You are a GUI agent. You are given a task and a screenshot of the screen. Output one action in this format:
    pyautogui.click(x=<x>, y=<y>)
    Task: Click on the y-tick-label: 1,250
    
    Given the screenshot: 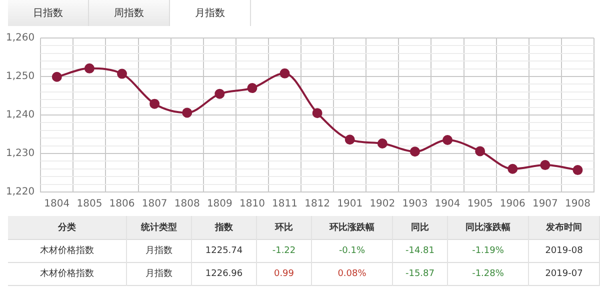 What is the action you would take?
    pyautogui.click(x=20, y=76)
    